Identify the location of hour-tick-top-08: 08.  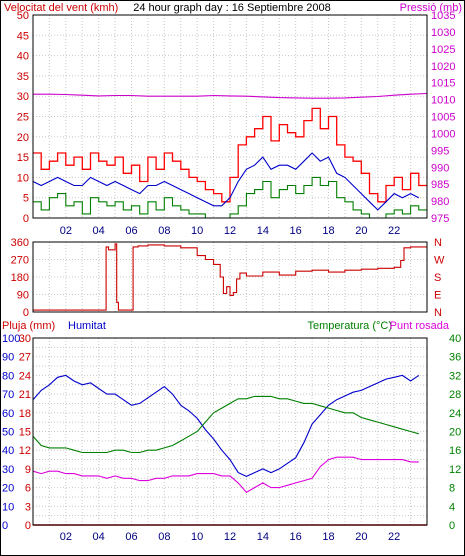
(164, 231).